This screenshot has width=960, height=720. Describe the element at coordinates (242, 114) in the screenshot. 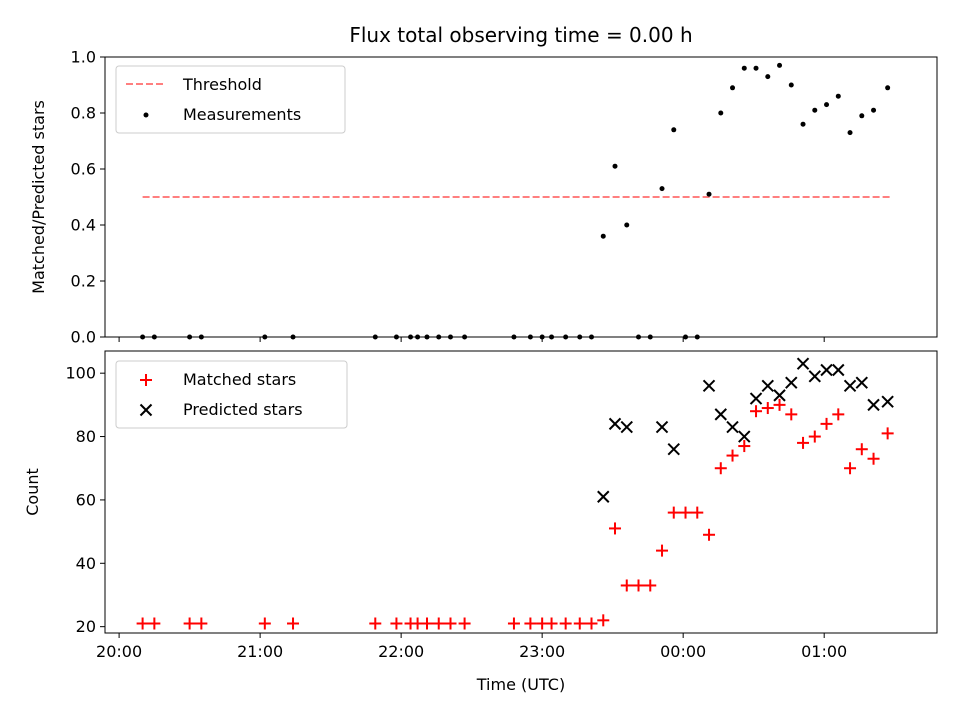

I see `legend-measurements-label: Measurements` at that location.